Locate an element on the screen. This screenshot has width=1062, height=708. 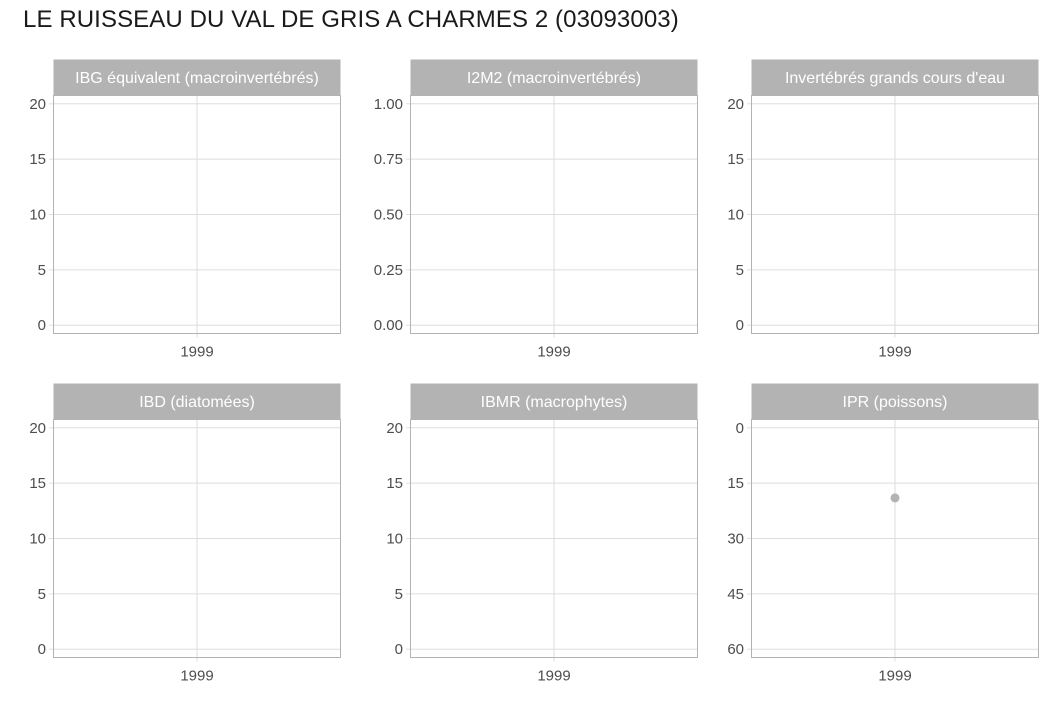
facet-strip-label: I2M2 (macroinvertébrés) is located at coordinates (554, 78).